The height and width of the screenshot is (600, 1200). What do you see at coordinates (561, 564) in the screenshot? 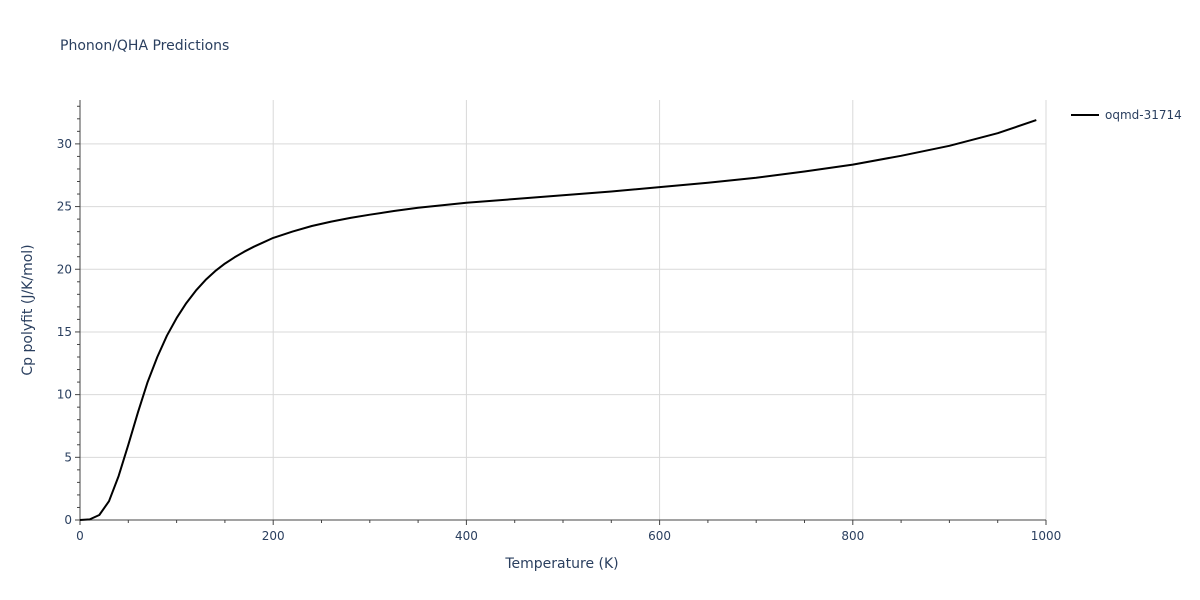
I see `x-axis-title: Temperature (K)` at bounding box center [561, 564].